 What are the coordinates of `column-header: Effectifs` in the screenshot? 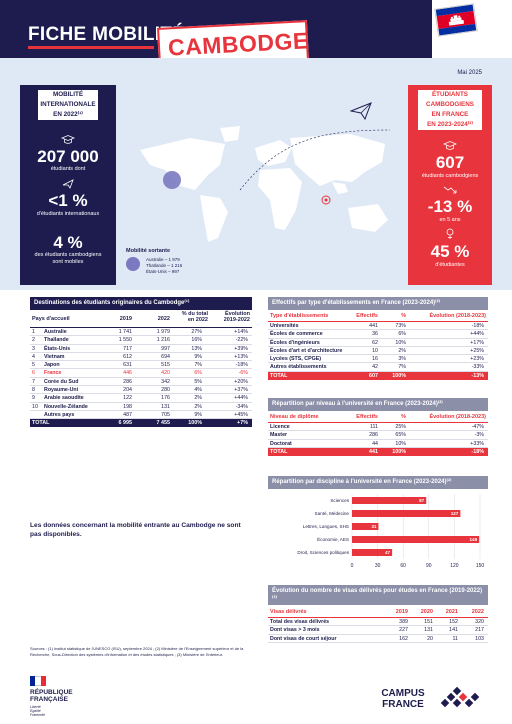 It's located at (367, 316).